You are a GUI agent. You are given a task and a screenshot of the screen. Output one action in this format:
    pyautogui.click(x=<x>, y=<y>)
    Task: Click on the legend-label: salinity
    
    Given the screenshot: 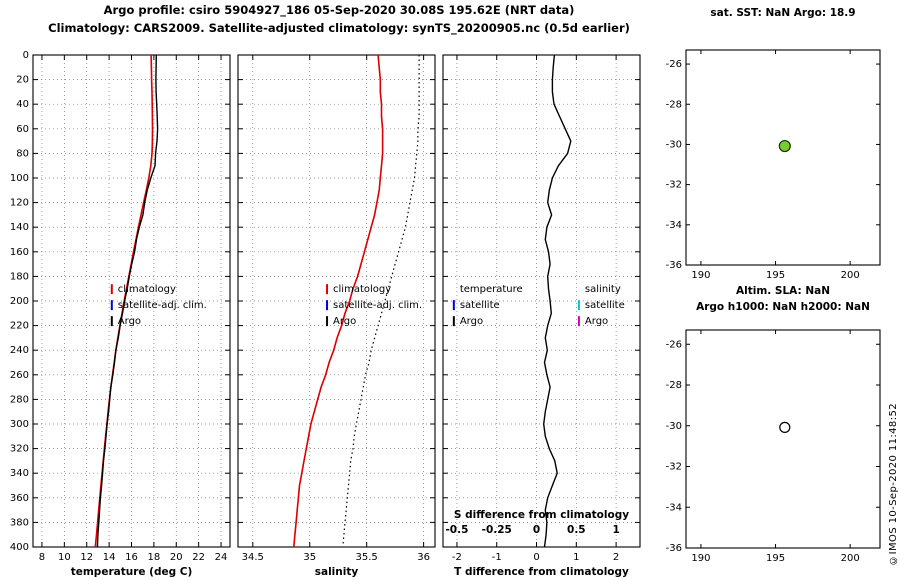 What is the action you would take?
    pyautogui.click(x=603, y=289)
    